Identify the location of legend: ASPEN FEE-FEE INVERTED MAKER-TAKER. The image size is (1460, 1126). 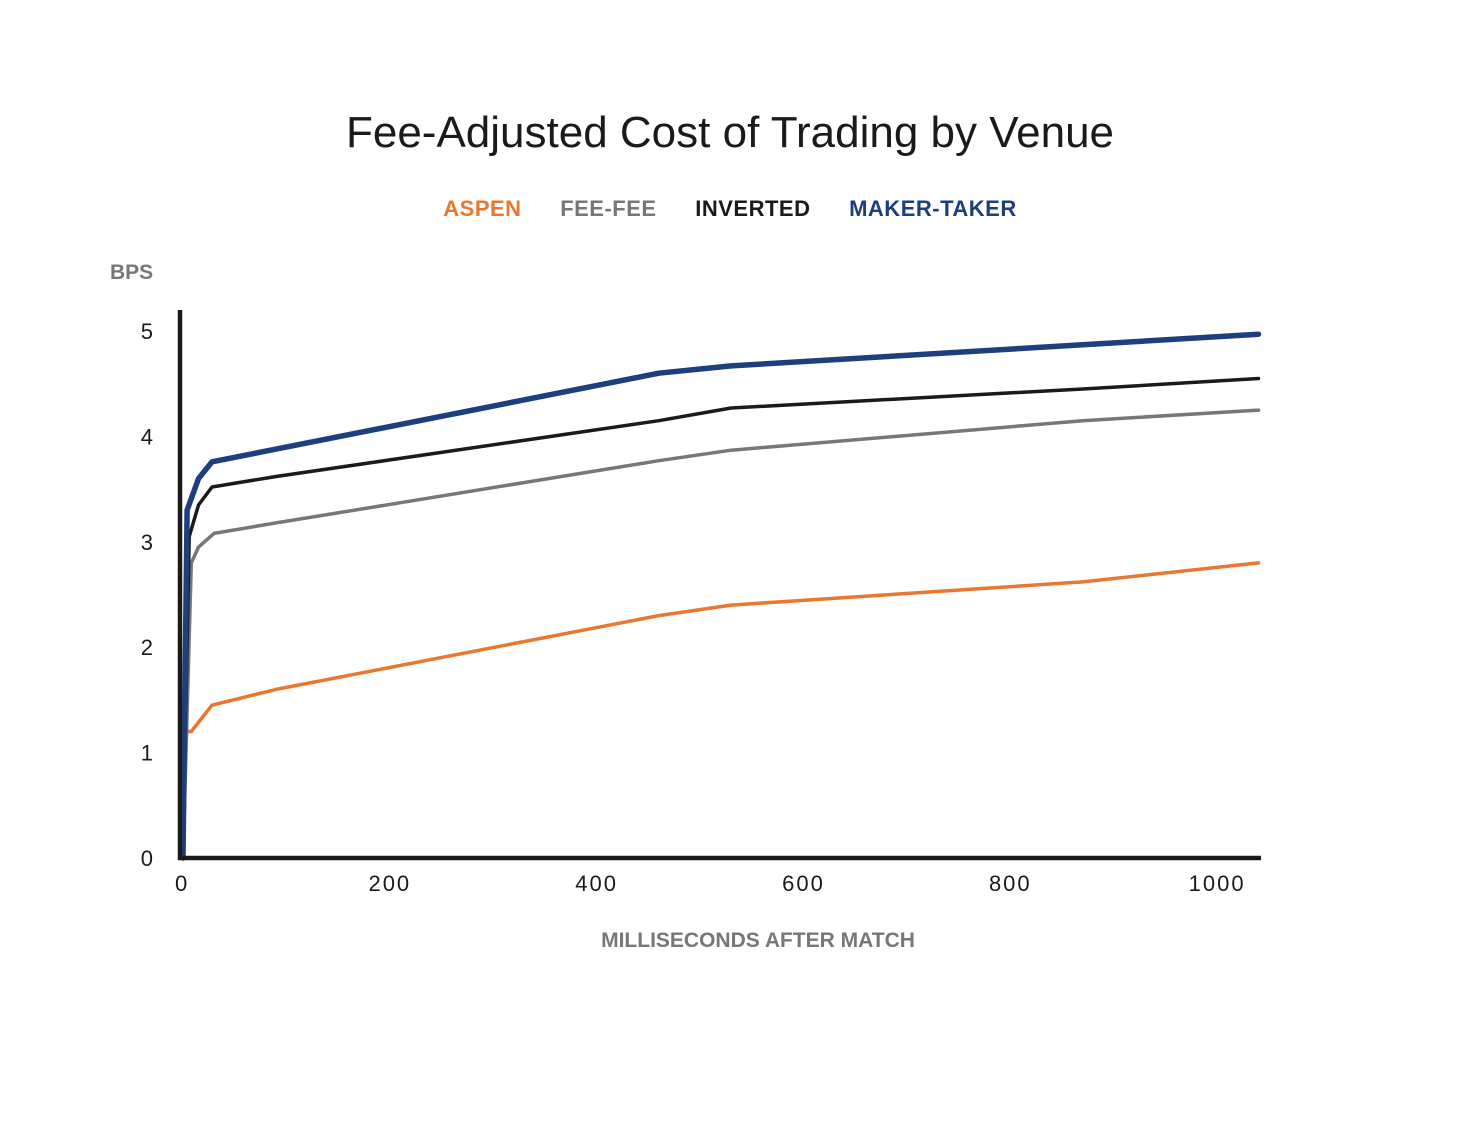
(730, 209).